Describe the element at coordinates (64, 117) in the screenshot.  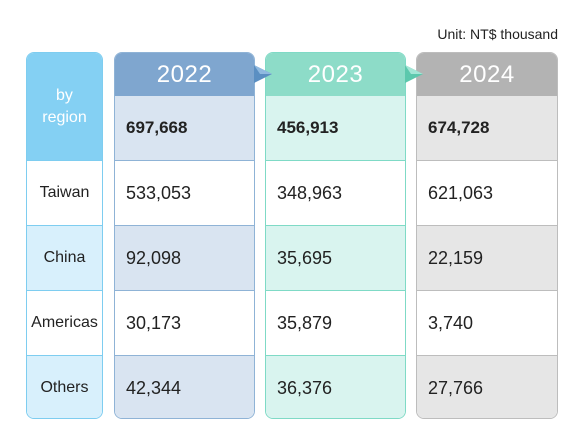
I see `region-header-line2: region` at that location.